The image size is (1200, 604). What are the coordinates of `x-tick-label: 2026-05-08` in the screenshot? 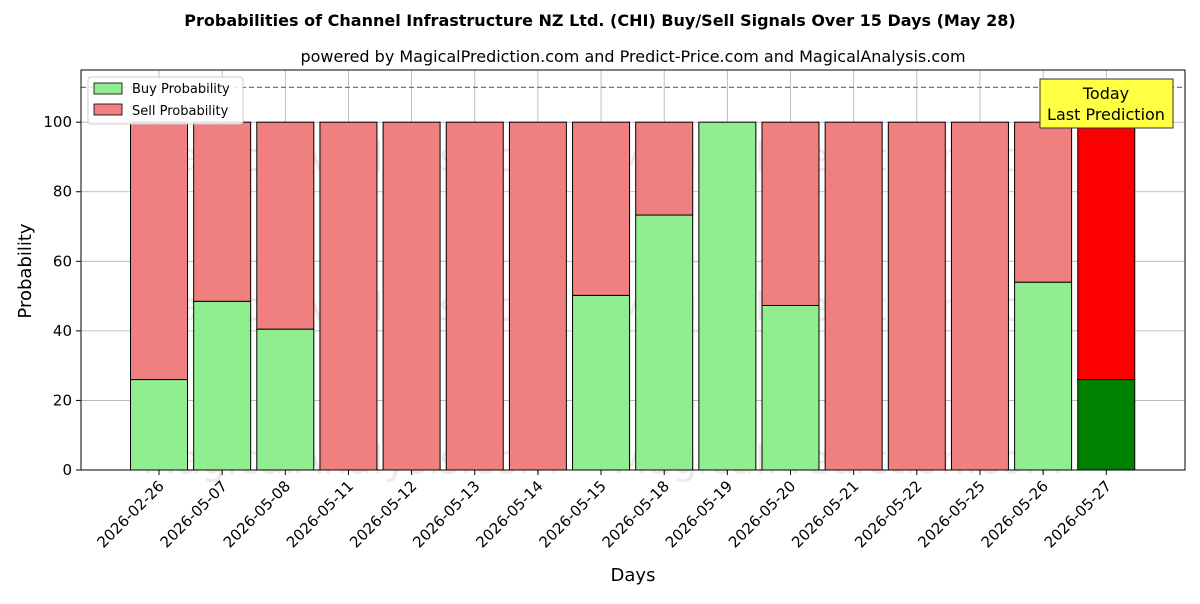 It's located at (257, 514).